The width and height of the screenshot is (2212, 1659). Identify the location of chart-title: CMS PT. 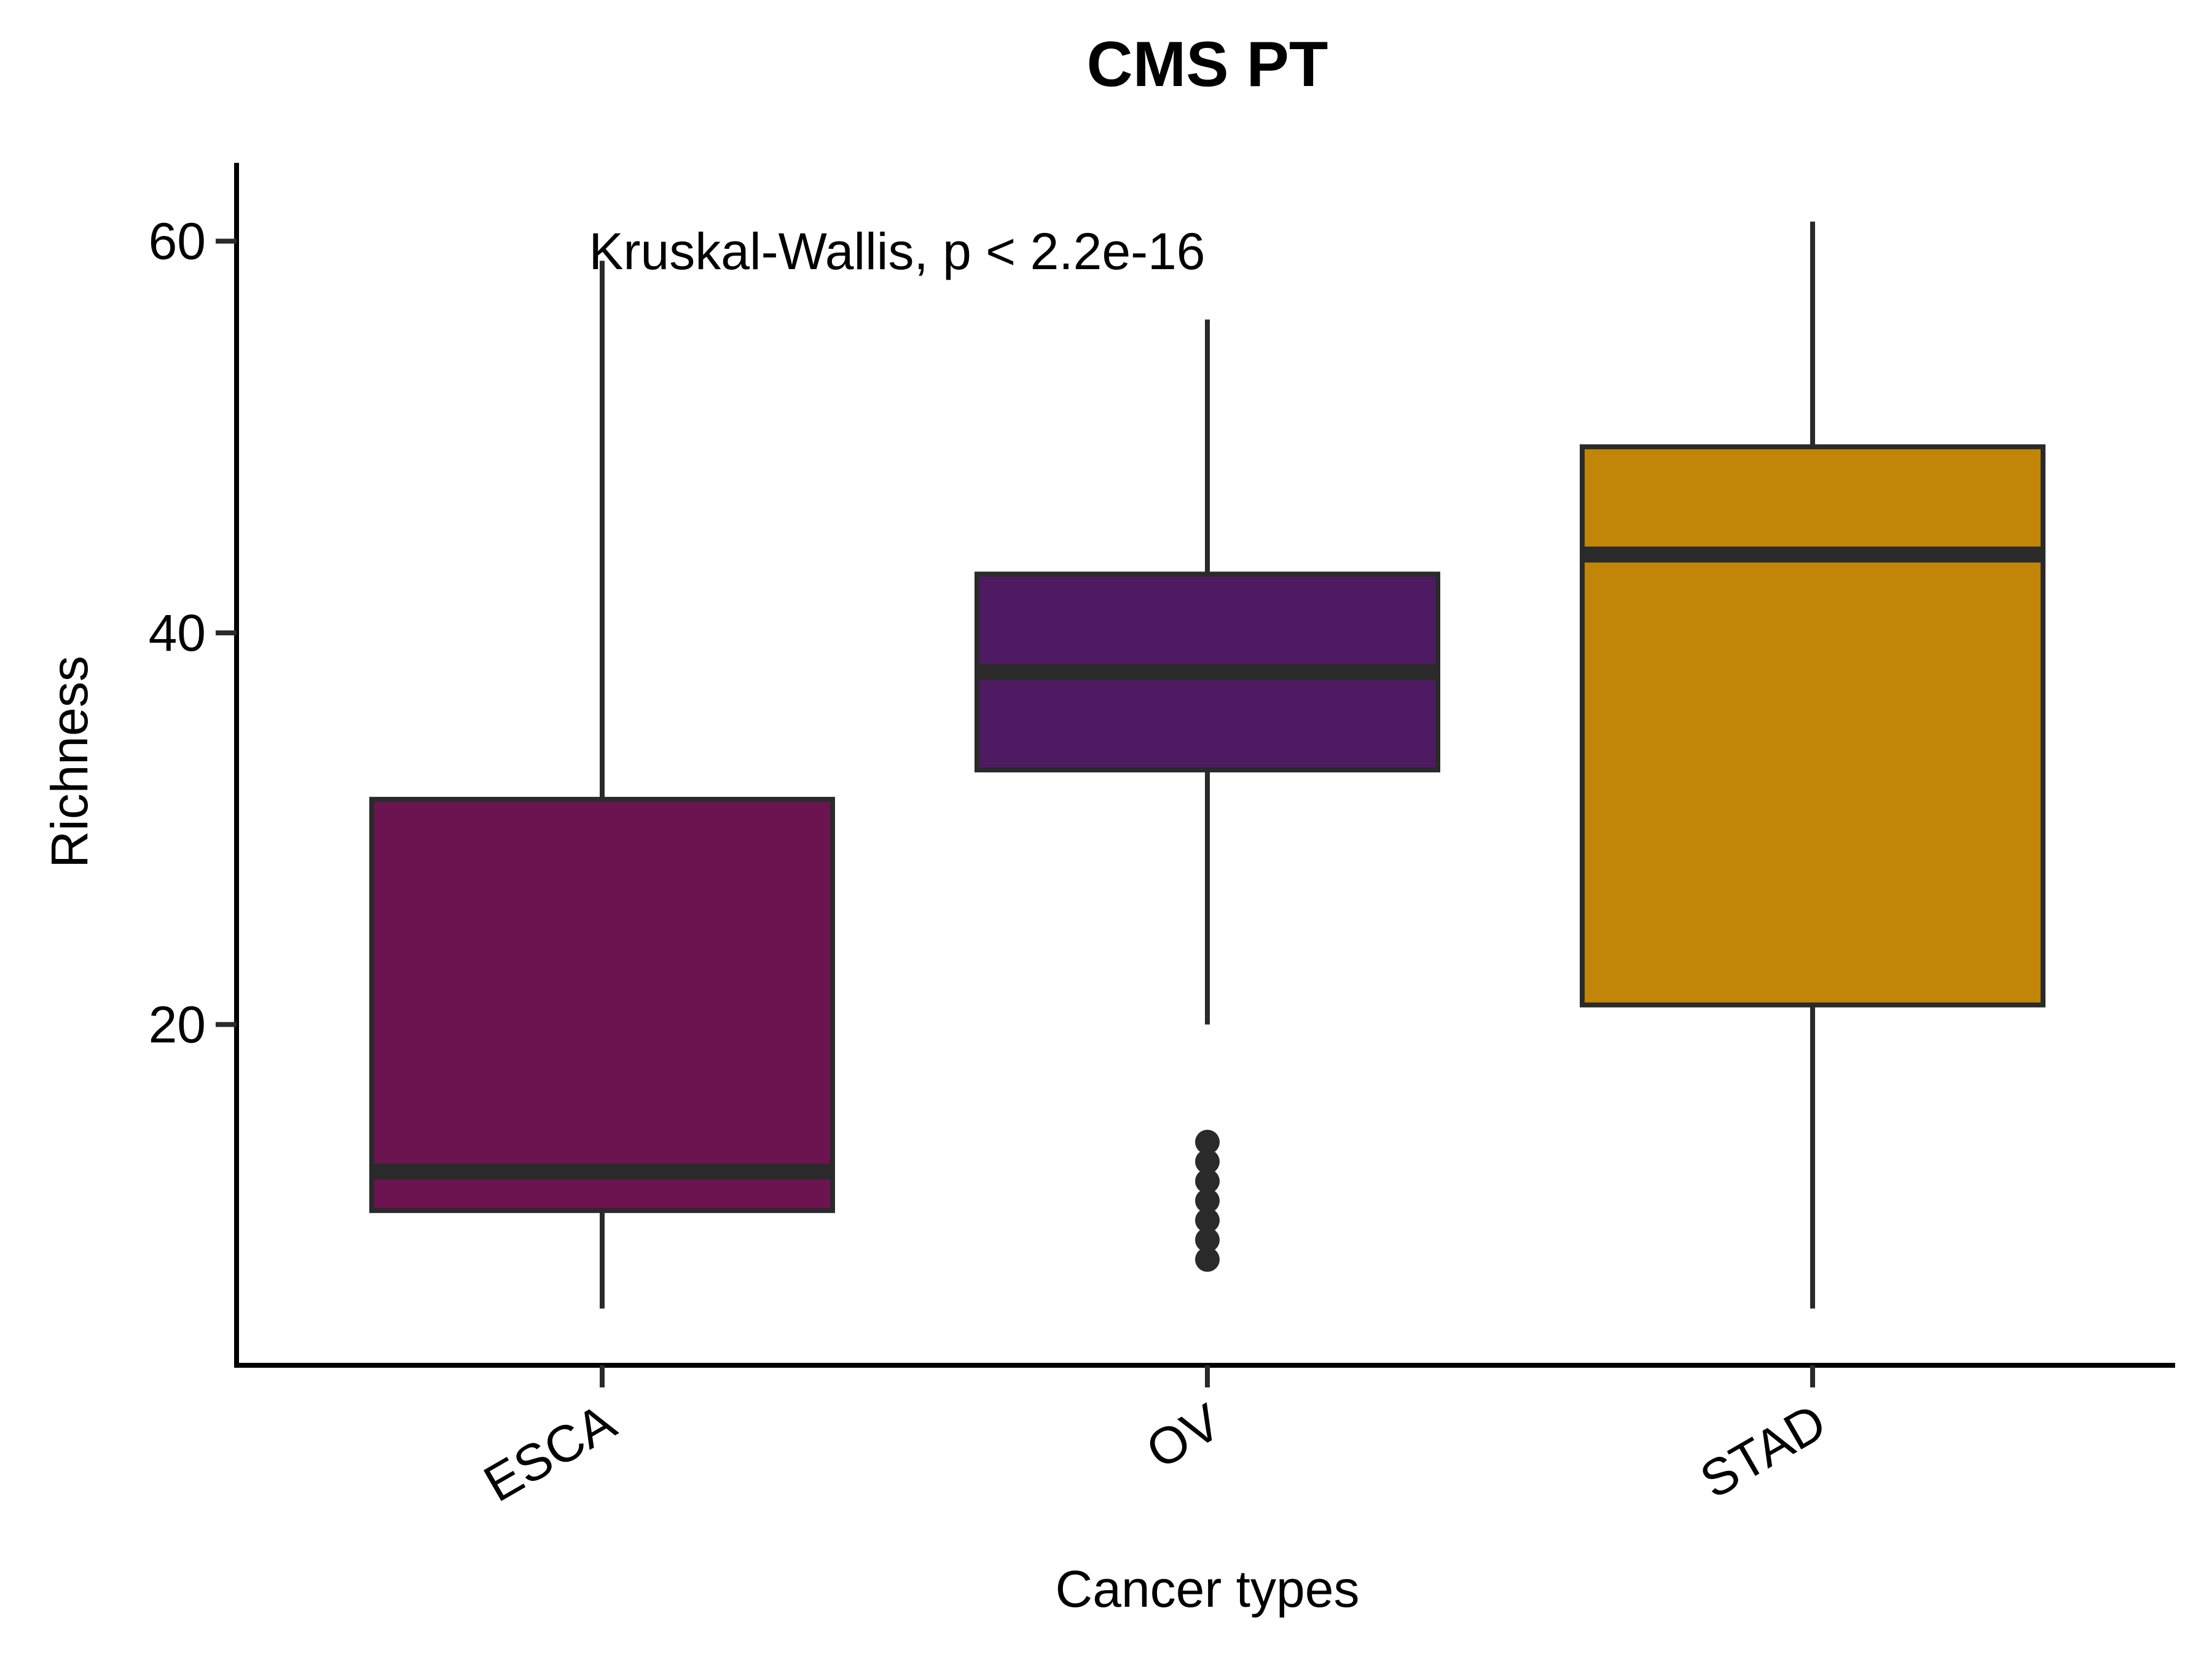
(1207, 64).